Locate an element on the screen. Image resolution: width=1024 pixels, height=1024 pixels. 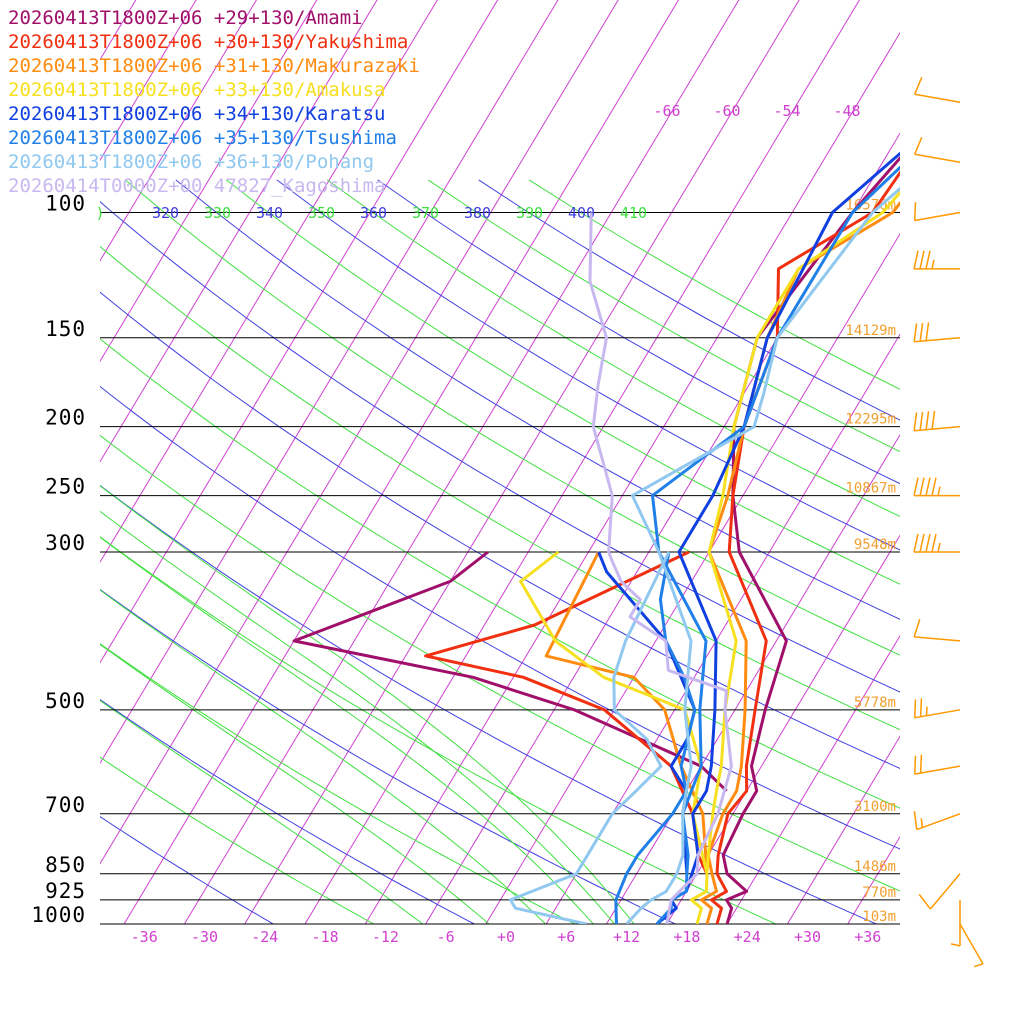
temperature-tick-label: +0 is located at coordinates (506, 937).